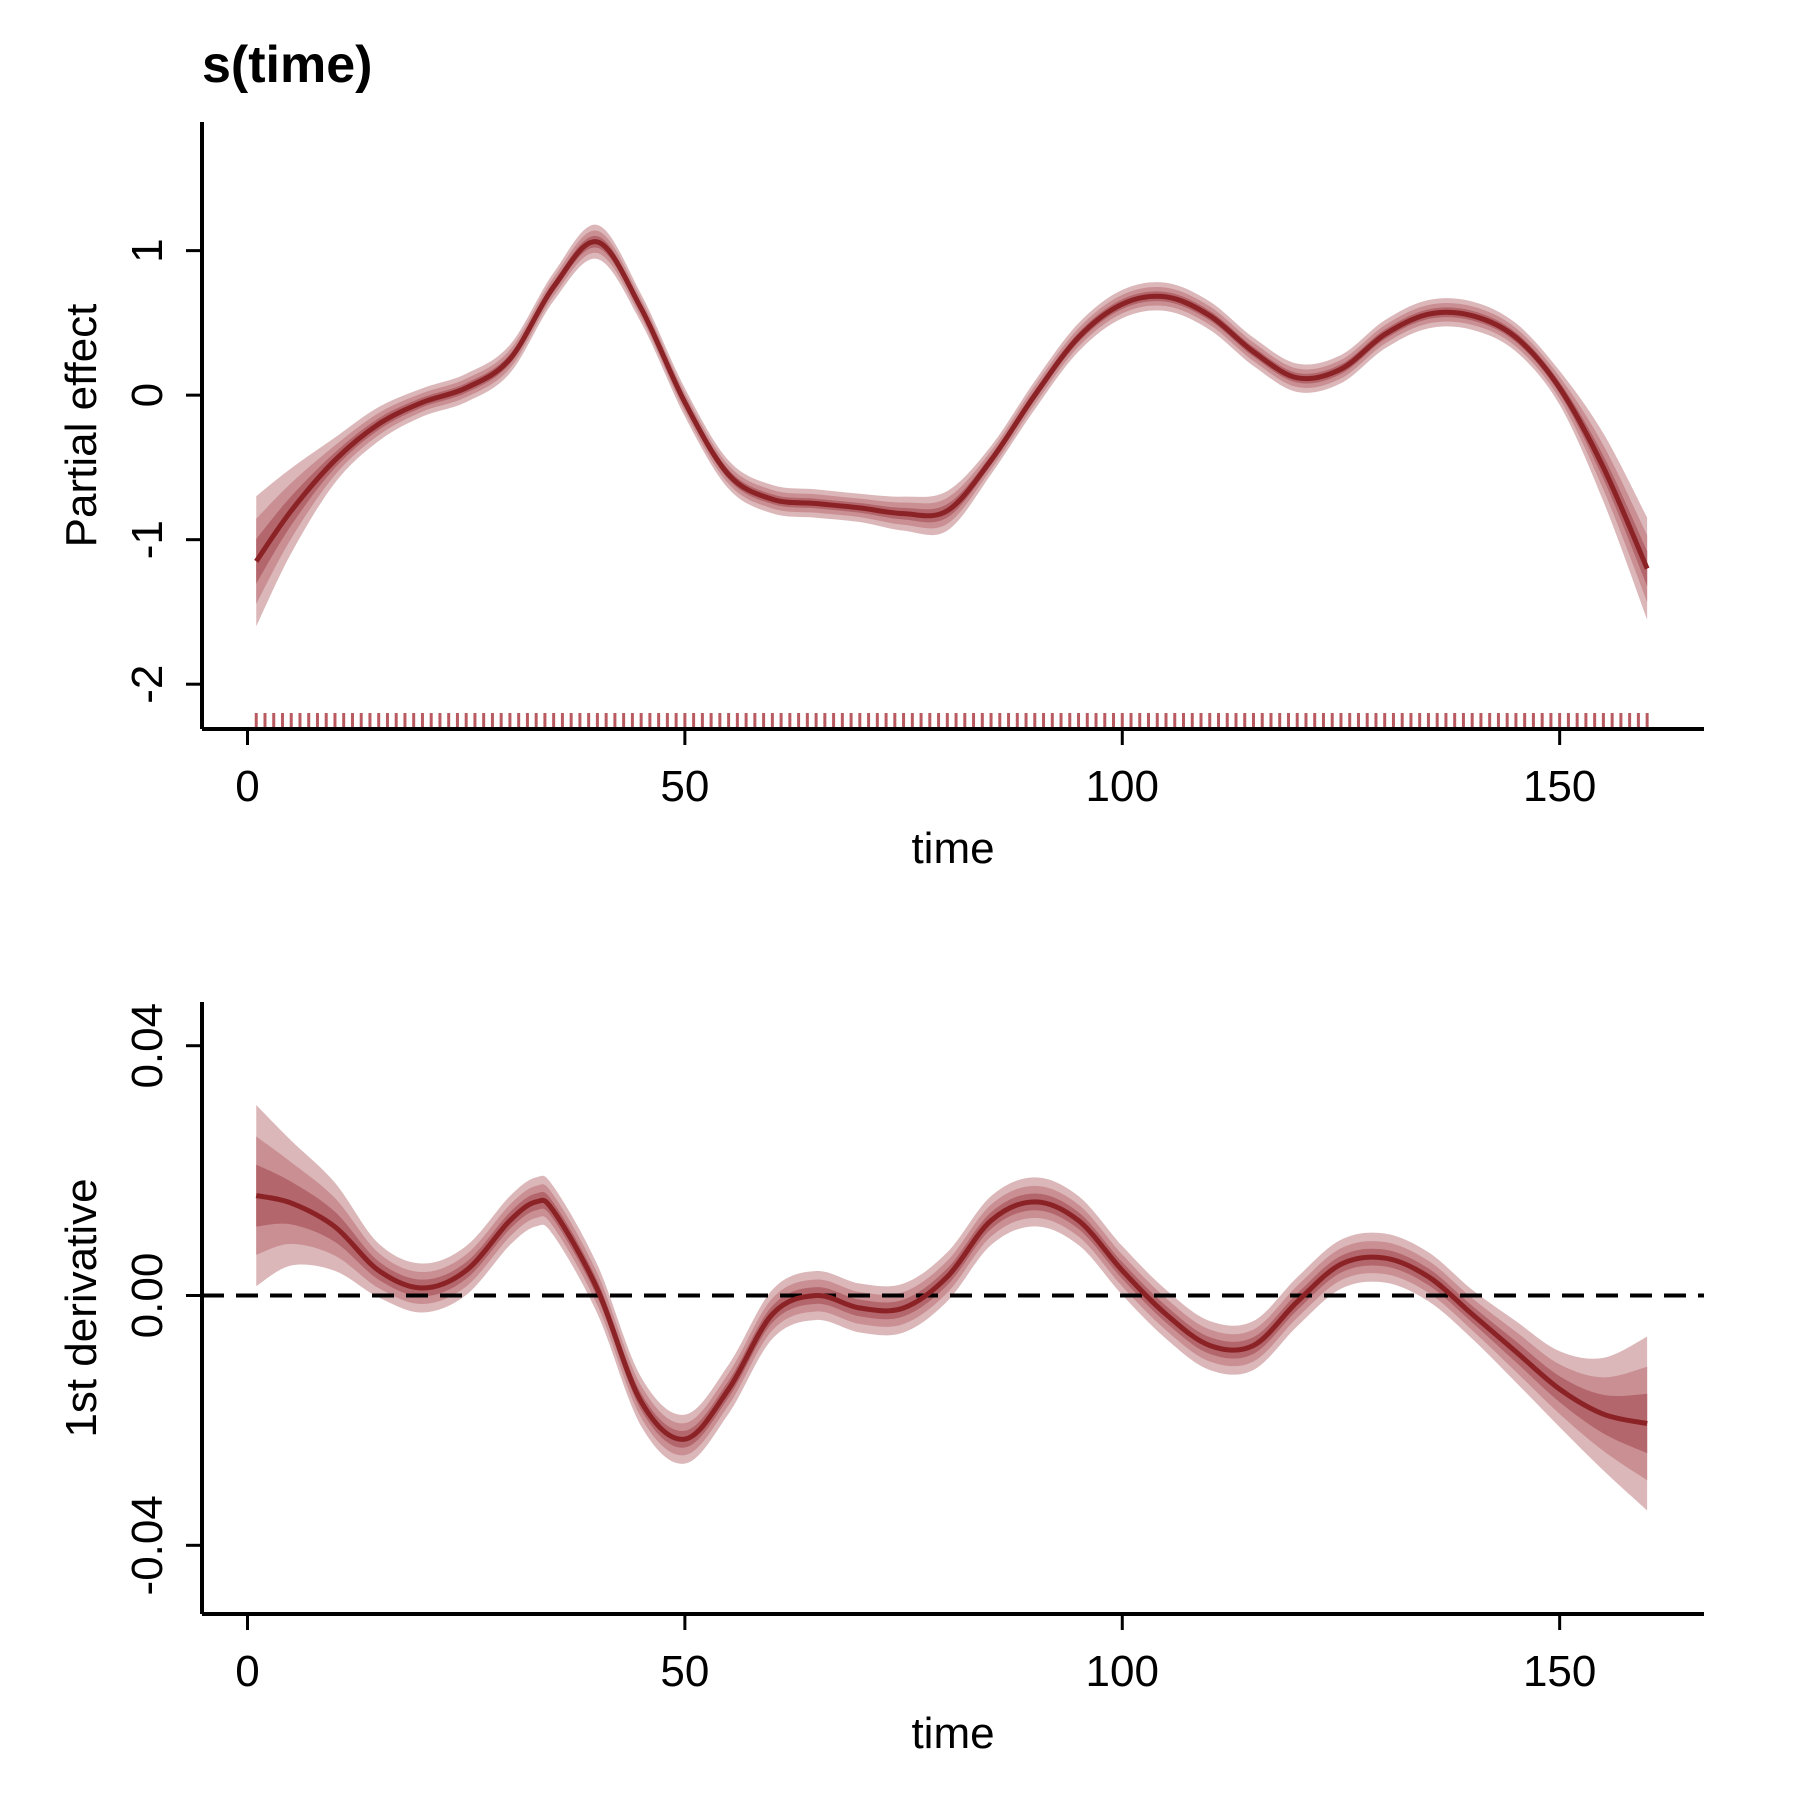 The height and width of the screenshot is (1800, 1800). I want to click on chart-title: s(time), so click(287, 65).